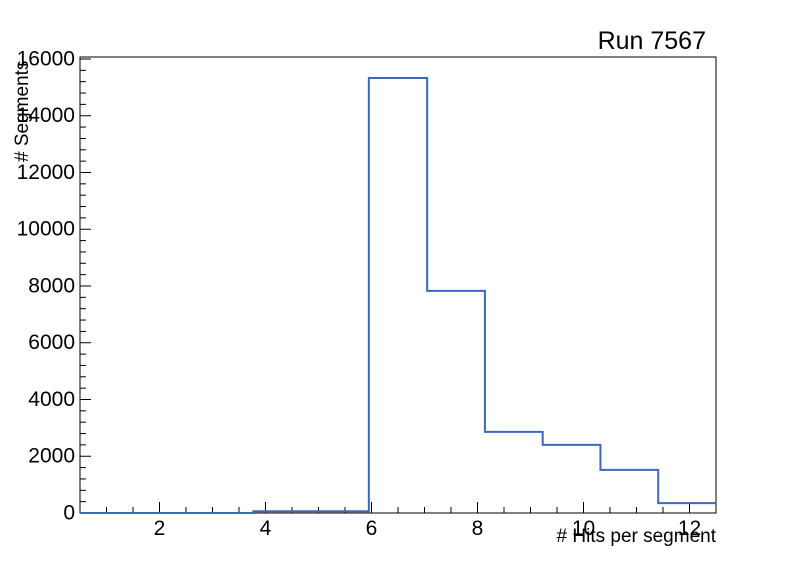 This screenshot has height=572, width=796. Describe the element at coordinates (51, 285) in the screenshot. I see `y-tick-label: 8000` at that location.